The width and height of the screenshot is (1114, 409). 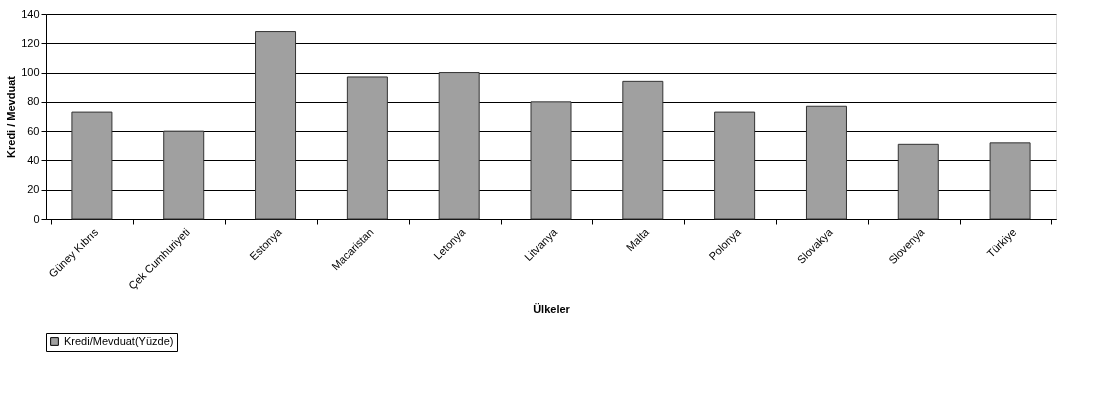 What do you see at coordinates (33, 101) in the screenshot?
I see `y-tick-label: 80` at bounding box center [33, 101].